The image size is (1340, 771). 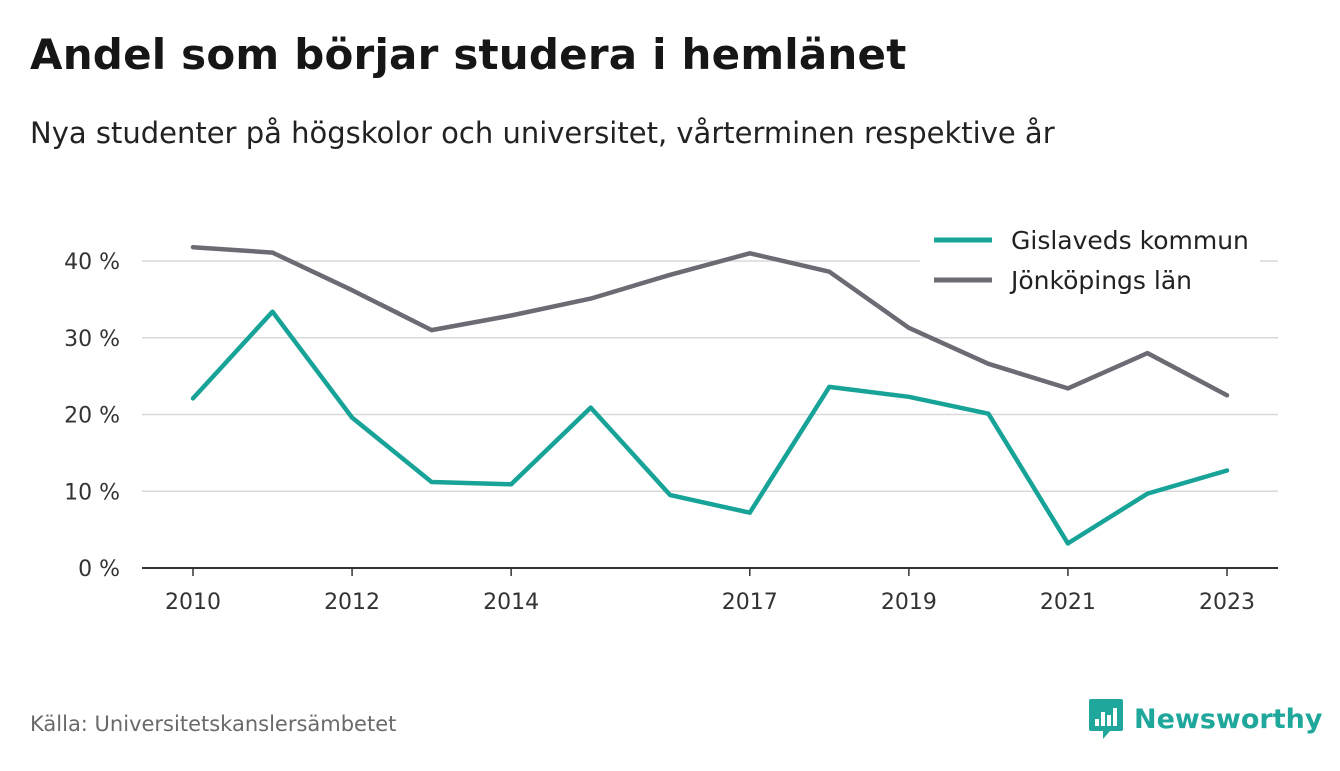 What do you see at coordinates (1068, 602) in the screenshot?
I see `x-tick-label: 2021` at bounding box center [1068, 602].